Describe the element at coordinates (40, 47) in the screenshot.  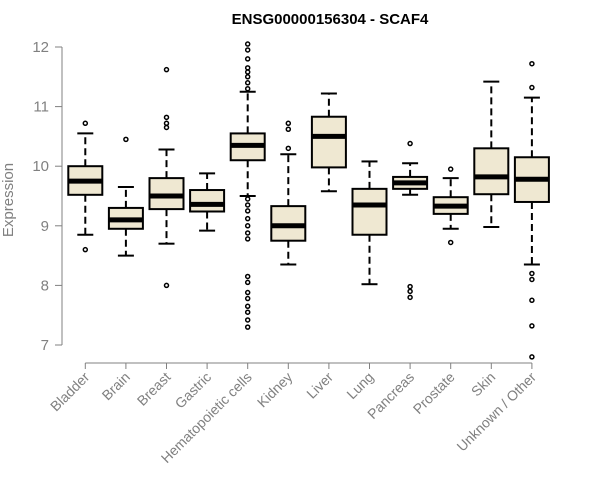
I see `y-tick-label: 12` at that location.